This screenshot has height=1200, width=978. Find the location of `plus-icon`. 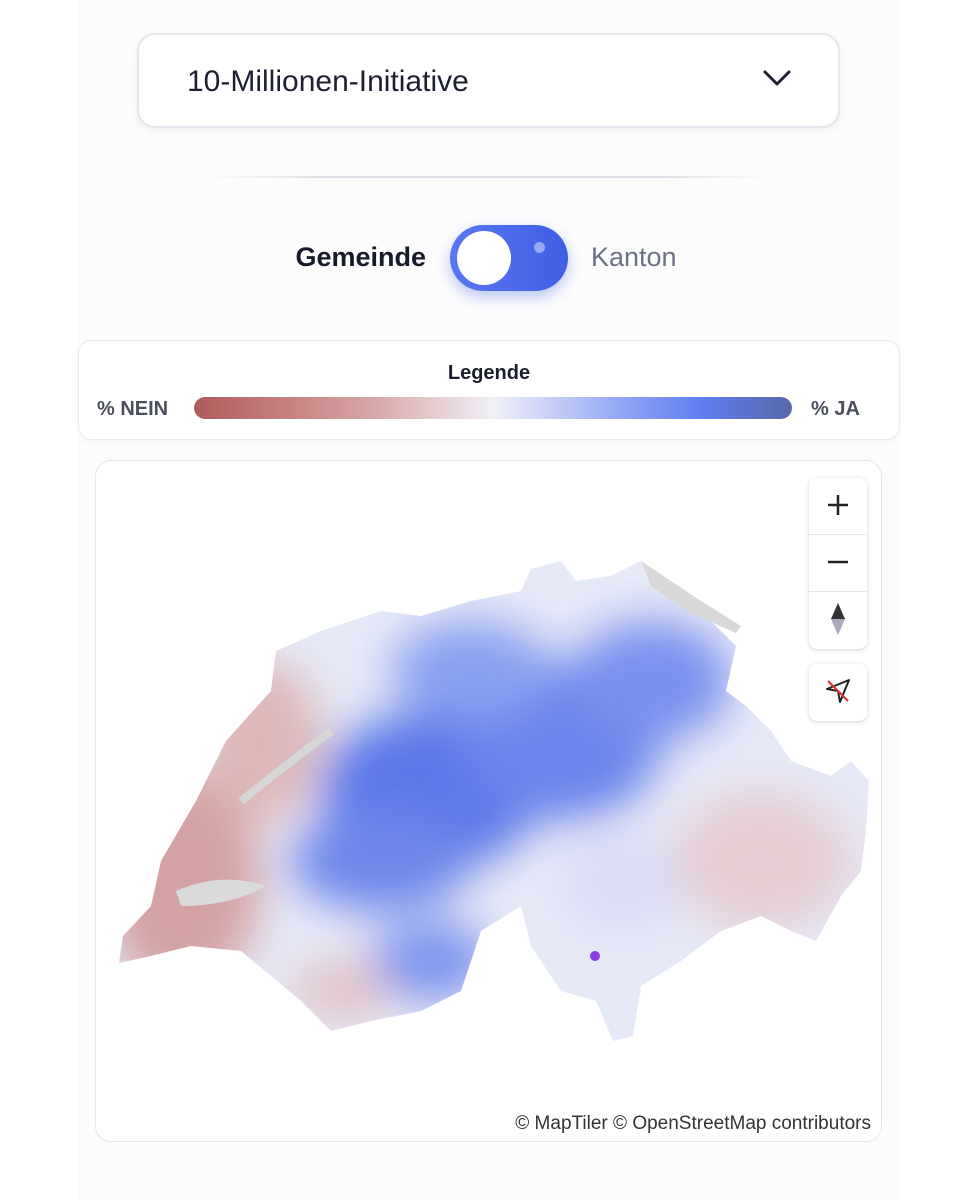

plus-icon is located at coordinates (838, 504).